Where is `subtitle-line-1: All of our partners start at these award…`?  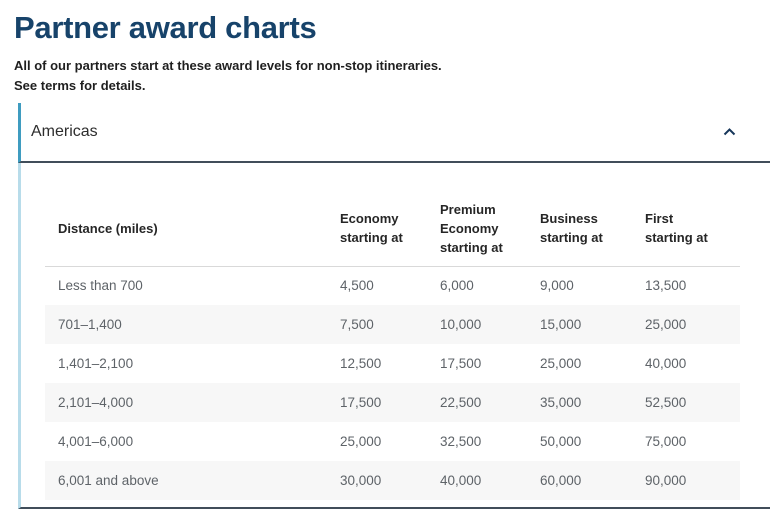 subtitle-line-1: All of our partners start at these award… is located at coordinates (228, 65).